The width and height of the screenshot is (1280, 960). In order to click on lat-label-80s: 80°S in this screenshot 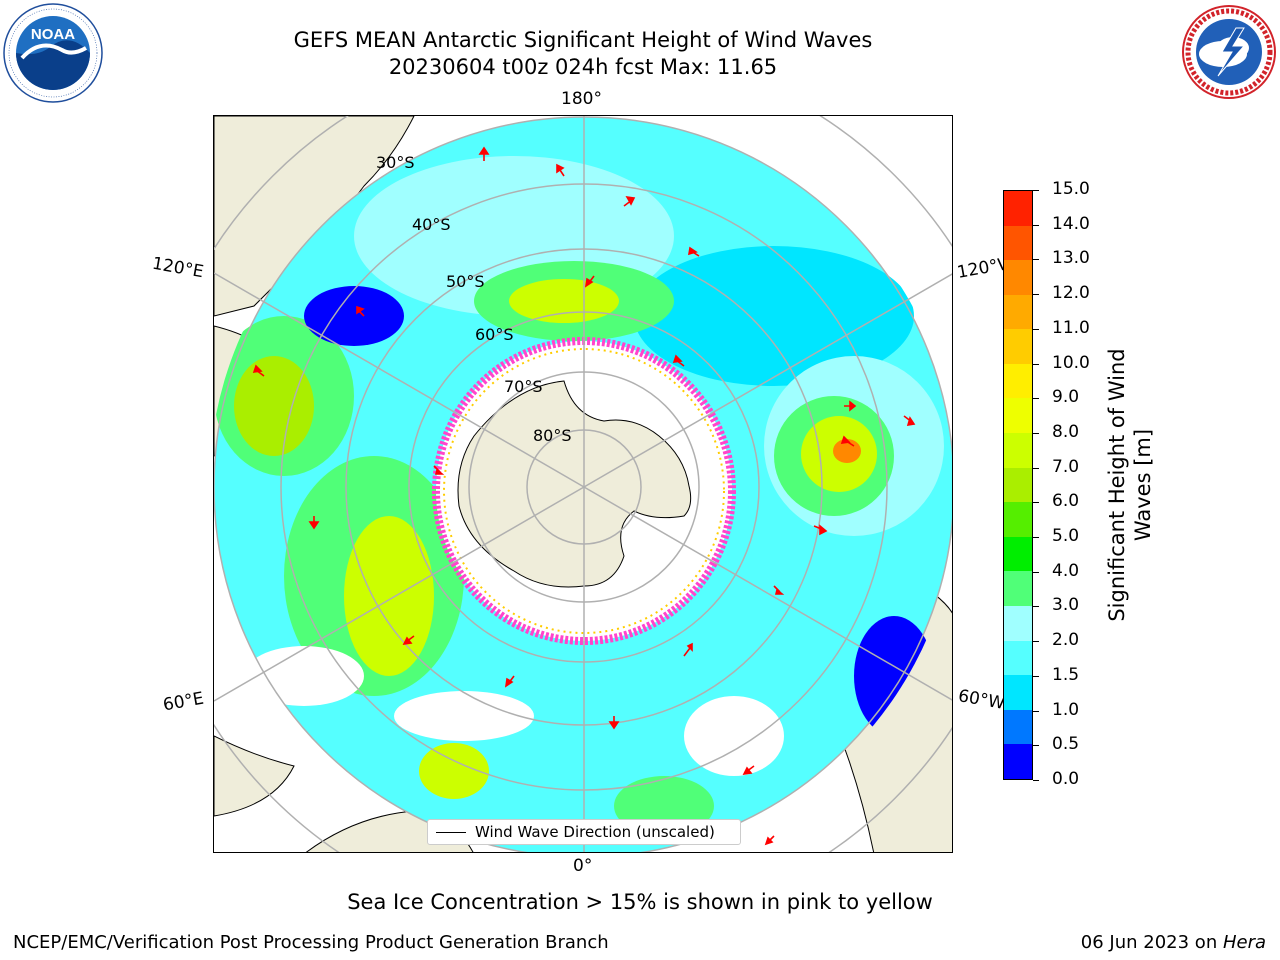, I will do `click(552, 435)`.